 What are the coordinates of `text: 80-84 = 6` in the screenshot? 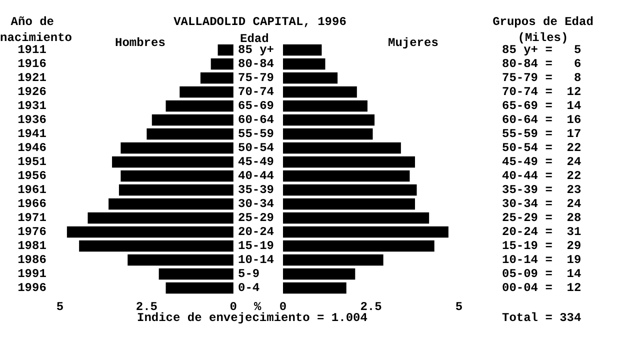 It's located at (542, 64).